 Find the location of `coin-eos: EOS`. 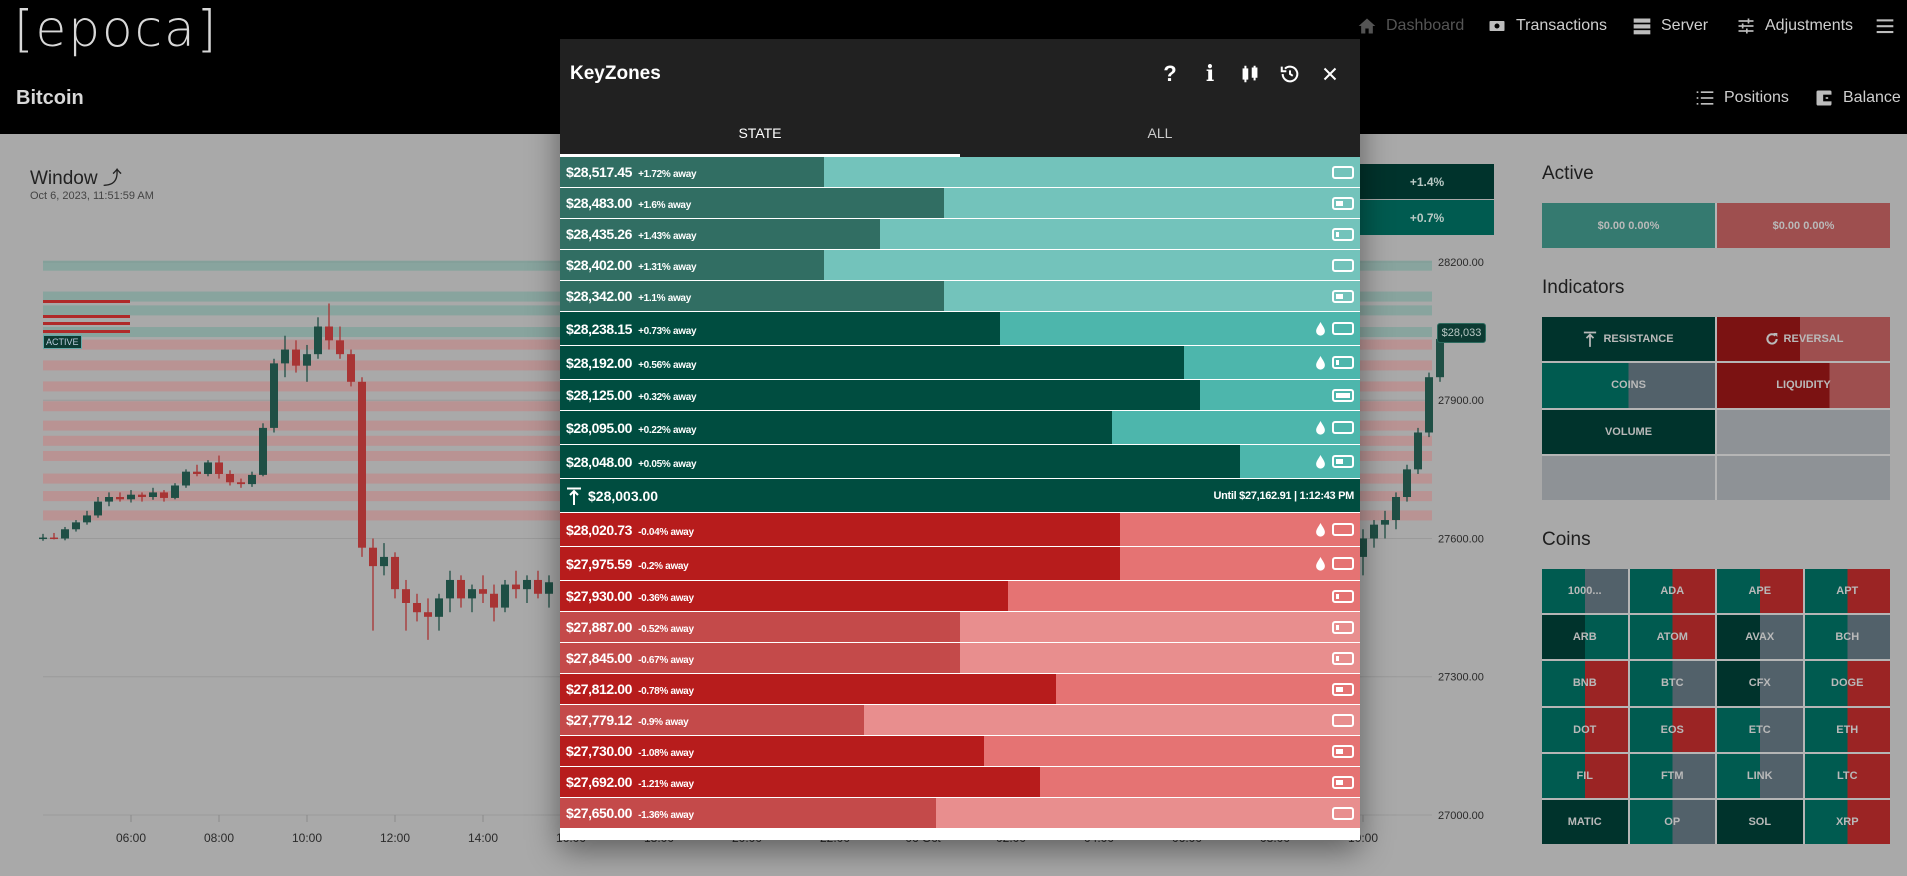

coin-eos: EOS is located at coordinates (1672, 729).